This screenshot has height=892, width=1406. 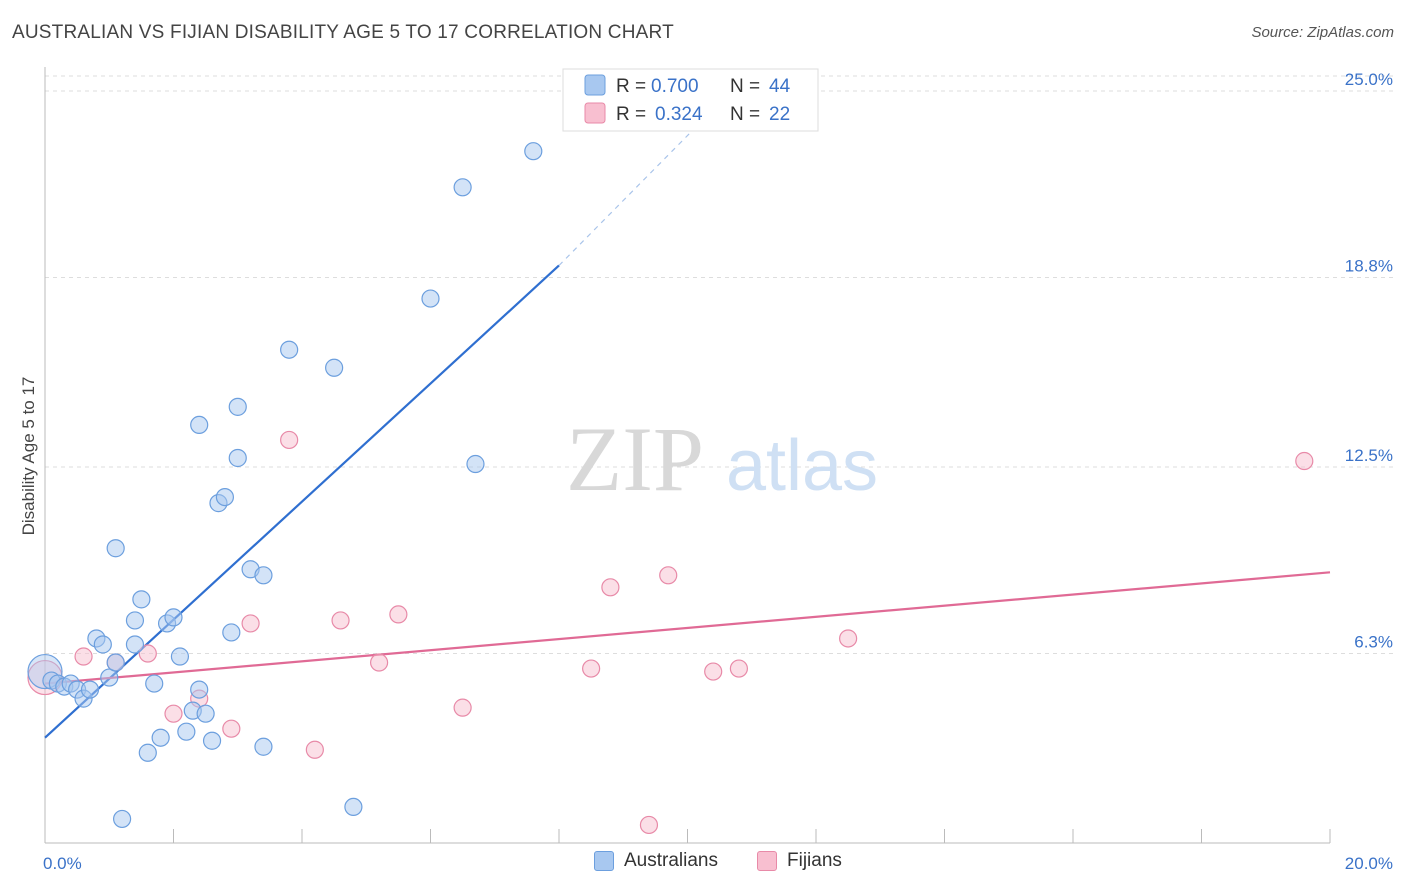 I want to click on bottom-legend-label-fijians: Fijians, so click(x=814, y=860).